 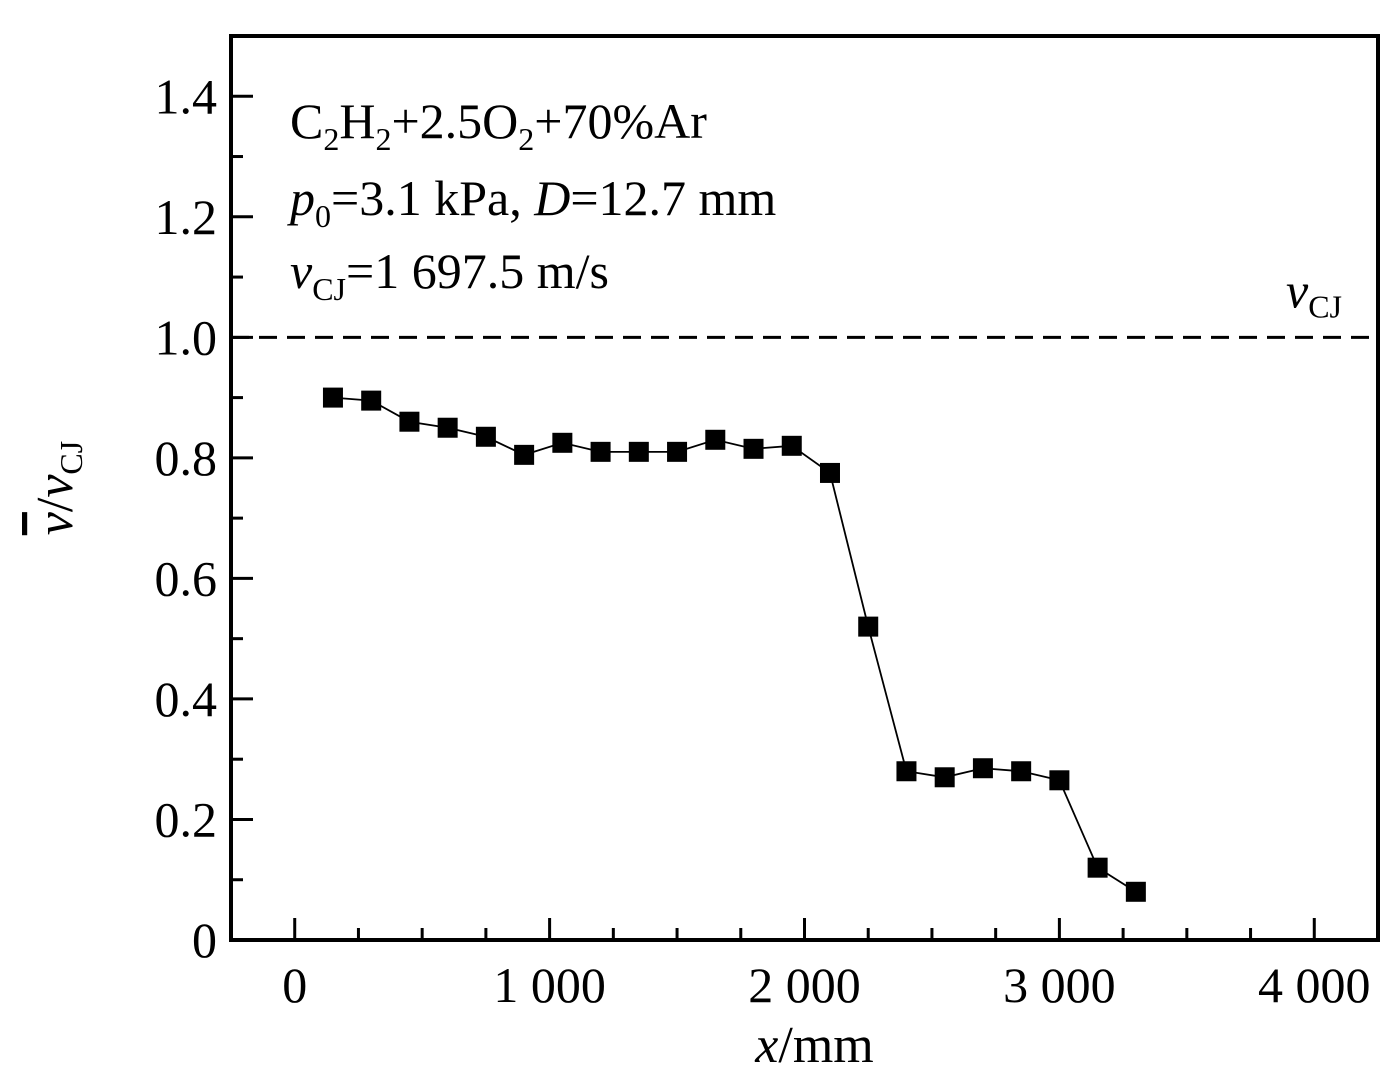 I want to click on y-tick-label: 0, so click(x=204, y=940).